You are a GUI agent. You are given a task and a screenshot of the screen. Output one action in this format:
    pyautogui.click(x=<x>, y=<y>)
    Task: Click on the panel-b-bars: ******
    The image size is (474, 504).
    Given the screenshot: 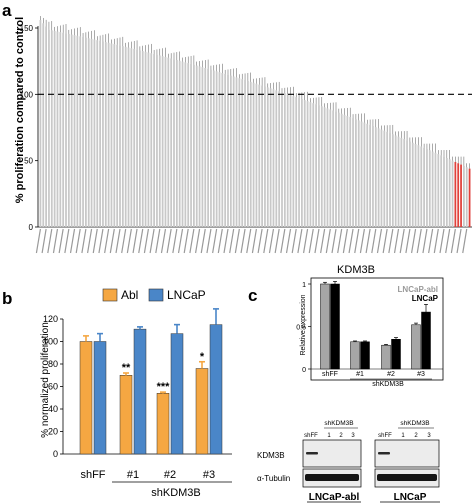 What is the action you would take?
    pyautogui.click(x=151, y=381)
    